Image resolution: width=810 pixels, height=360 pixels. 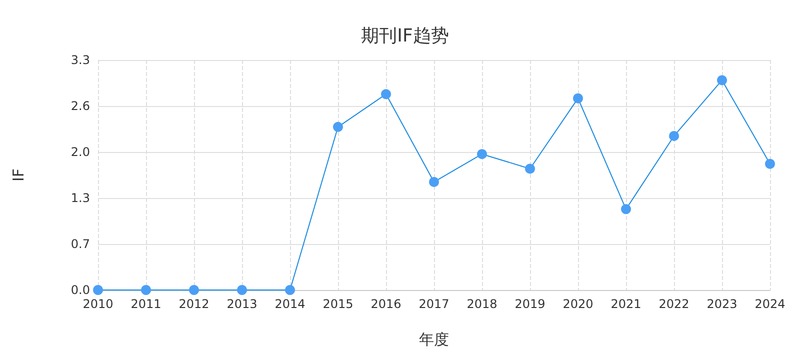 What do you see at coordinates (194, 304) in the screenshot?
I see `x-tick-label: 2012` at bounding box center [194, 304].